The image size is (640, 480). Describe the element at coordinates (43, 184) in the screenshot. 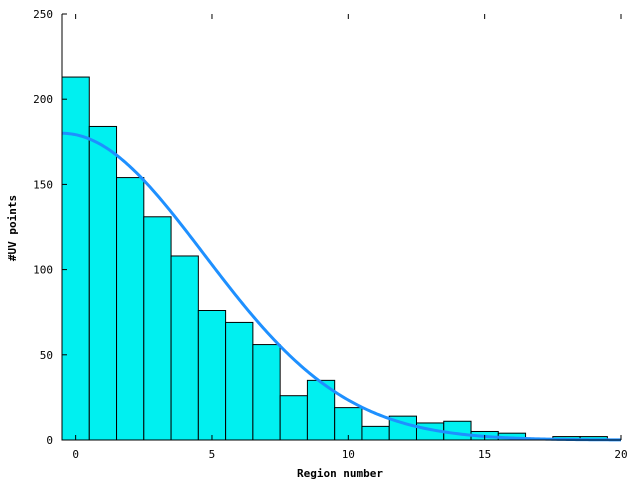

I see `y-tick-label: 150` at that location.